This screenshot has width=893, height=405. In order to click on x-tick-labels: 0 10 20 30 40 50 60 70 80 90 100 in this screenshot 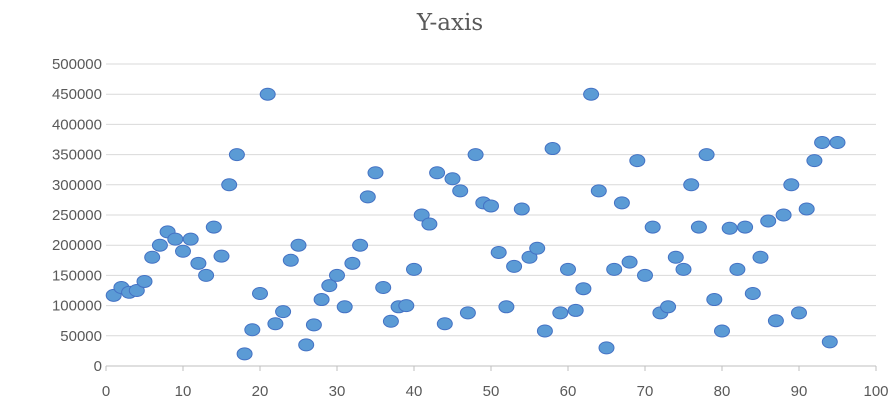, I will do `click(495, 391)`.